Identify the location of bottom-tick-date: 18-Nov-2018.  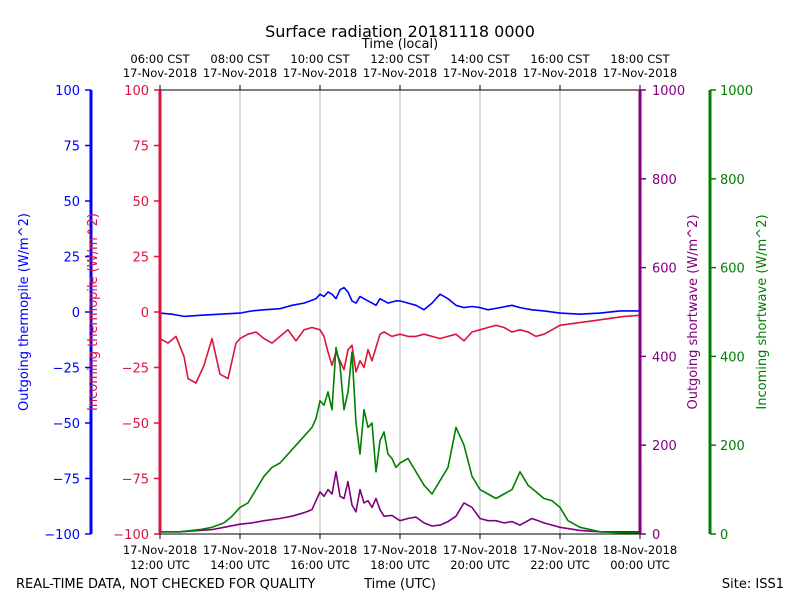
(640, 550).